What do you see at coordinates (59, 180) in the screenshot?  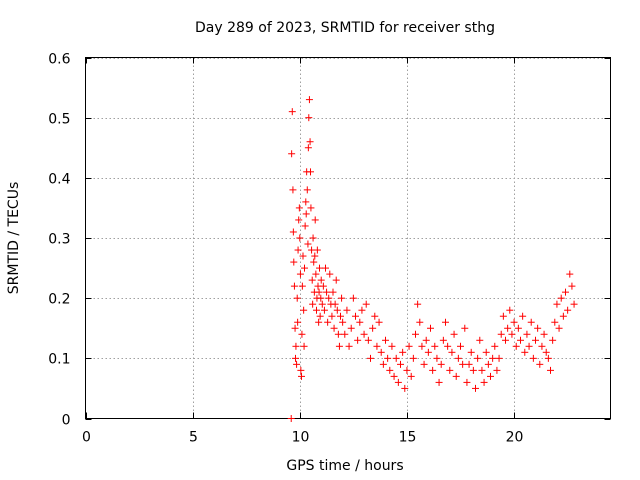 I see `y-tick-label: 0.4` at bounding box center [59, 180].